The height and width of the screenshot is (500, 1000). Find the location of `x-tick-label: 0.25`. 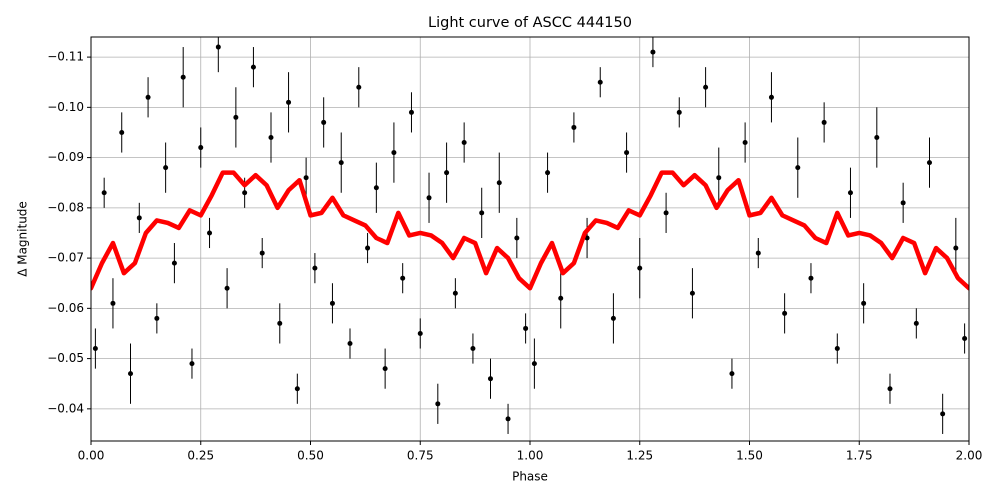

x-tick-label: 0.25 is located at coordinates (200, 456).